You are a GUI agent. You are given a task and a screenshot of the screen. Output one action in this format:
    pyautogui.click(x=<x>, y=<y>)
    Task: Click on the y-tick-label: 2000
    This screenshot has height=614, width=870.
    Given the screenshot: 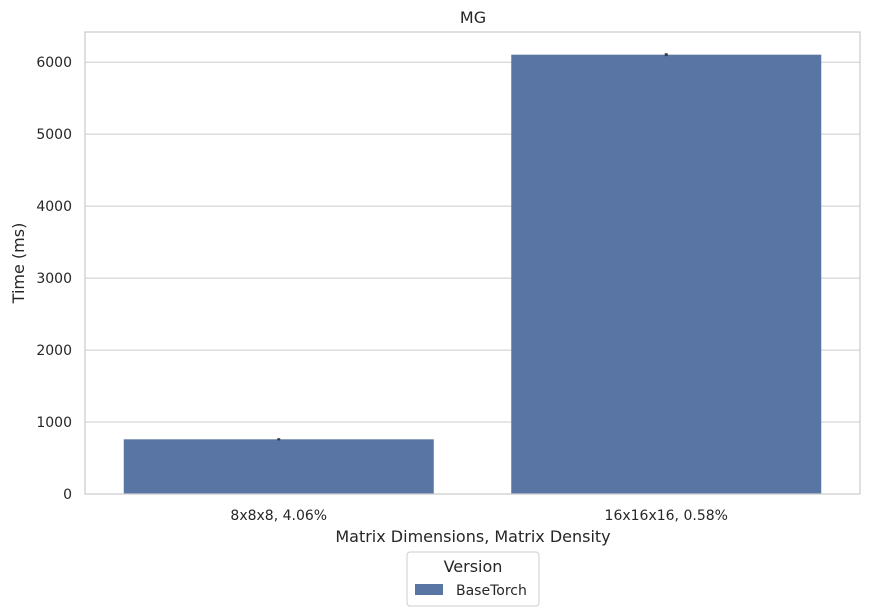 What is the action you would take?
    pyautogui.click(x=54, y=351)
    